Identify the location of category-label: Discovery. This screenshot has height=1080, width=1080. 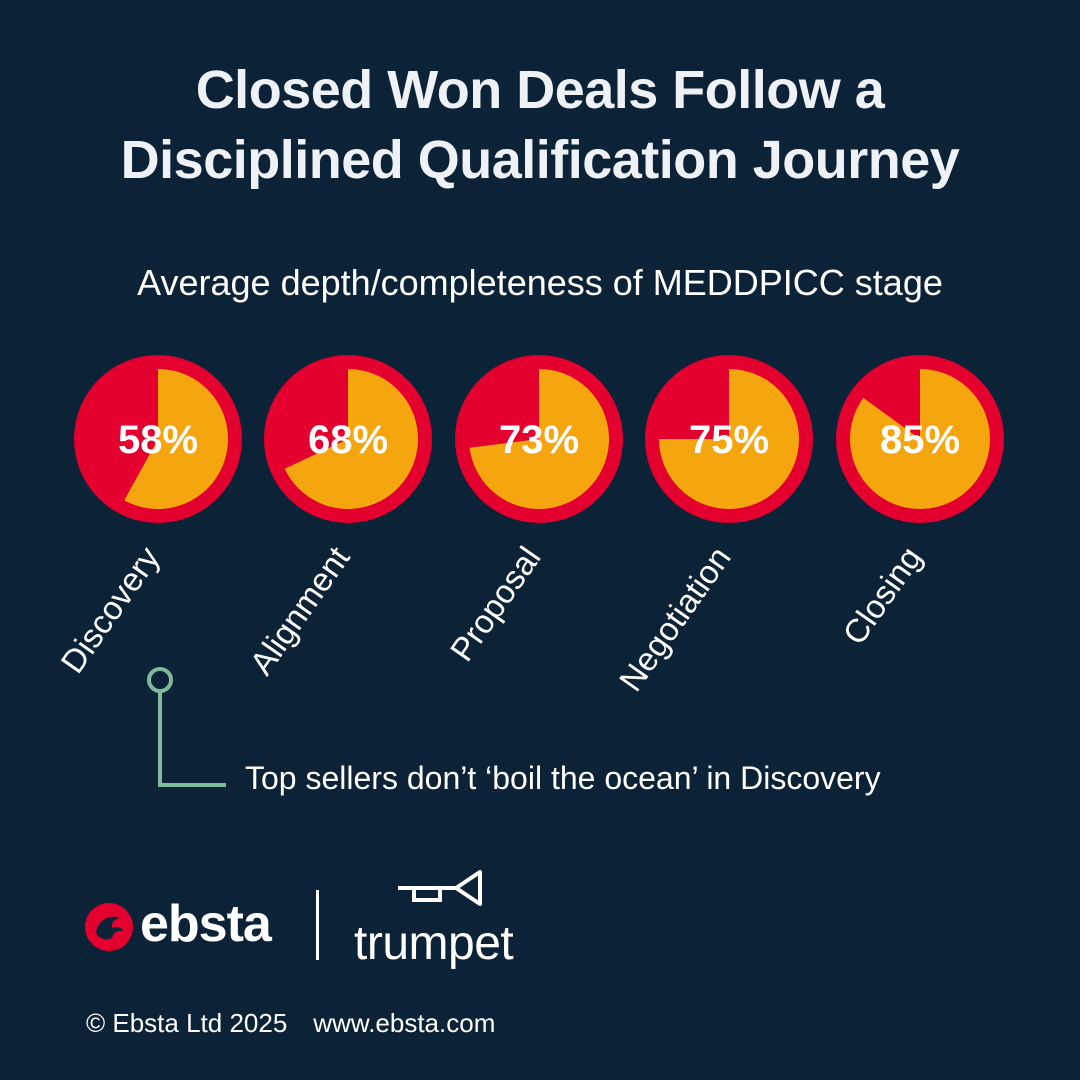
(110, 609).